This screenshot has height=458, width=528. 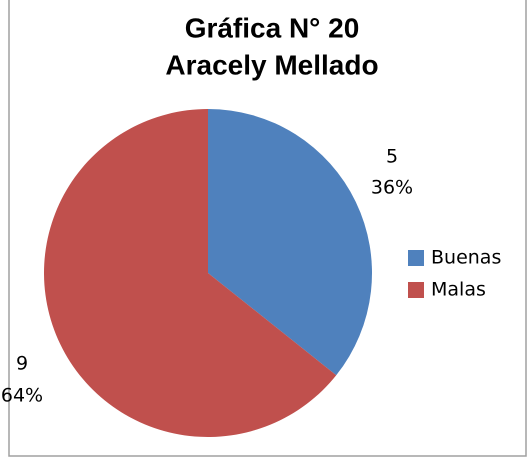 I want to click on data-label: 64%, so click(x=22, y=396).